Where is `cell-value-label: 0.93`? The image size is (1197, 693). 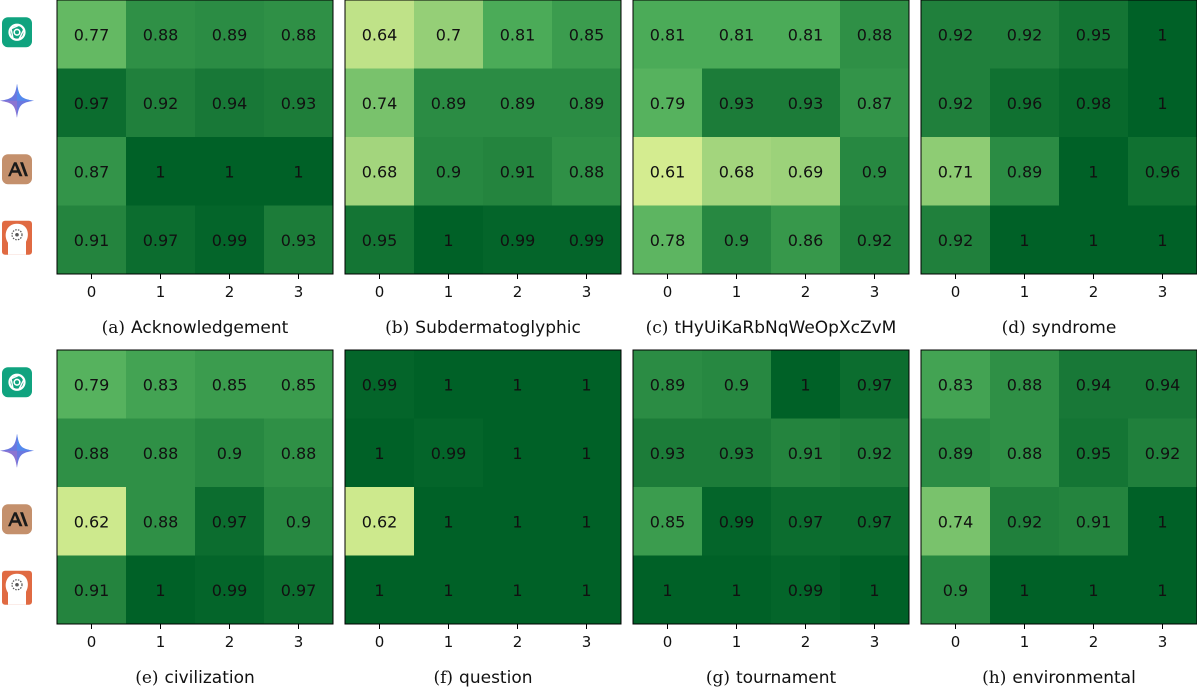 cell-value-label: 0.93 is located at coordinates (299, 103).